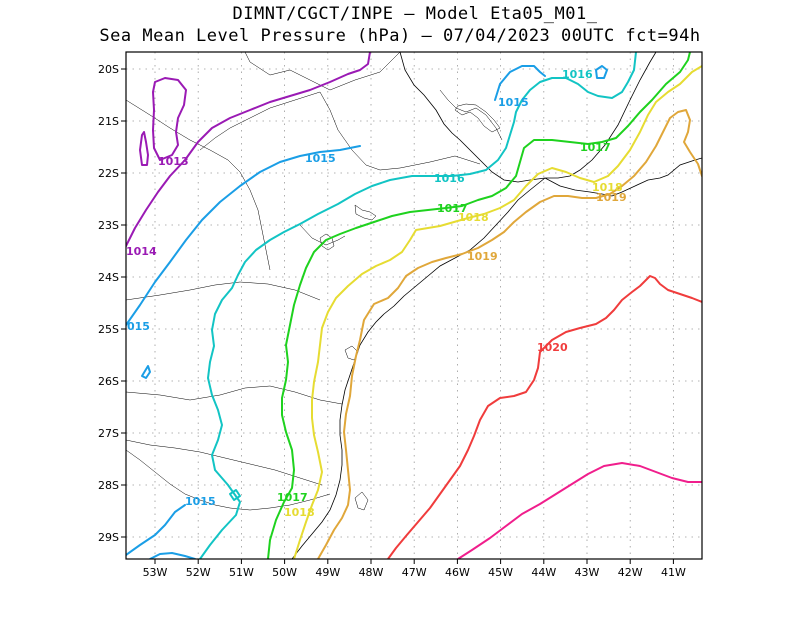 The image size is (800, 618). Describe the element at coordinates (552, 347) in the screenshot. I see `contour-label: 1020` at that location.